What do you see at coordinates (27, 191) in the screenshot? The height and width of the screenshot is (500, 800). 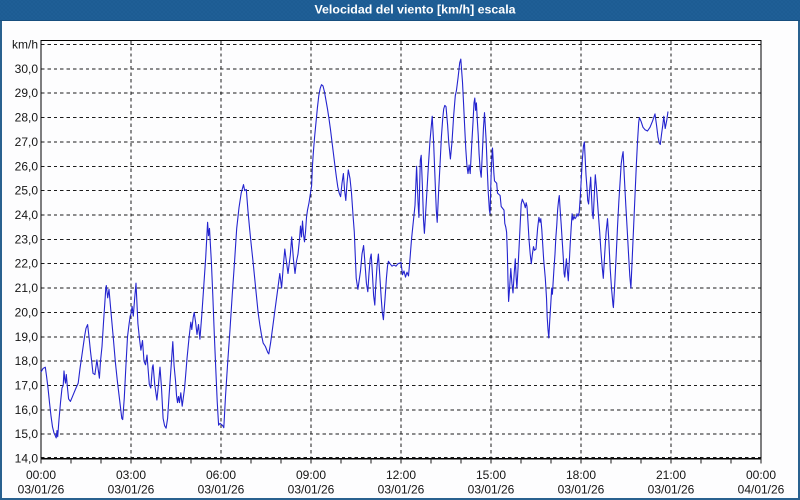 I see `svg-text: 25,0` at bounding box center [27, 191].